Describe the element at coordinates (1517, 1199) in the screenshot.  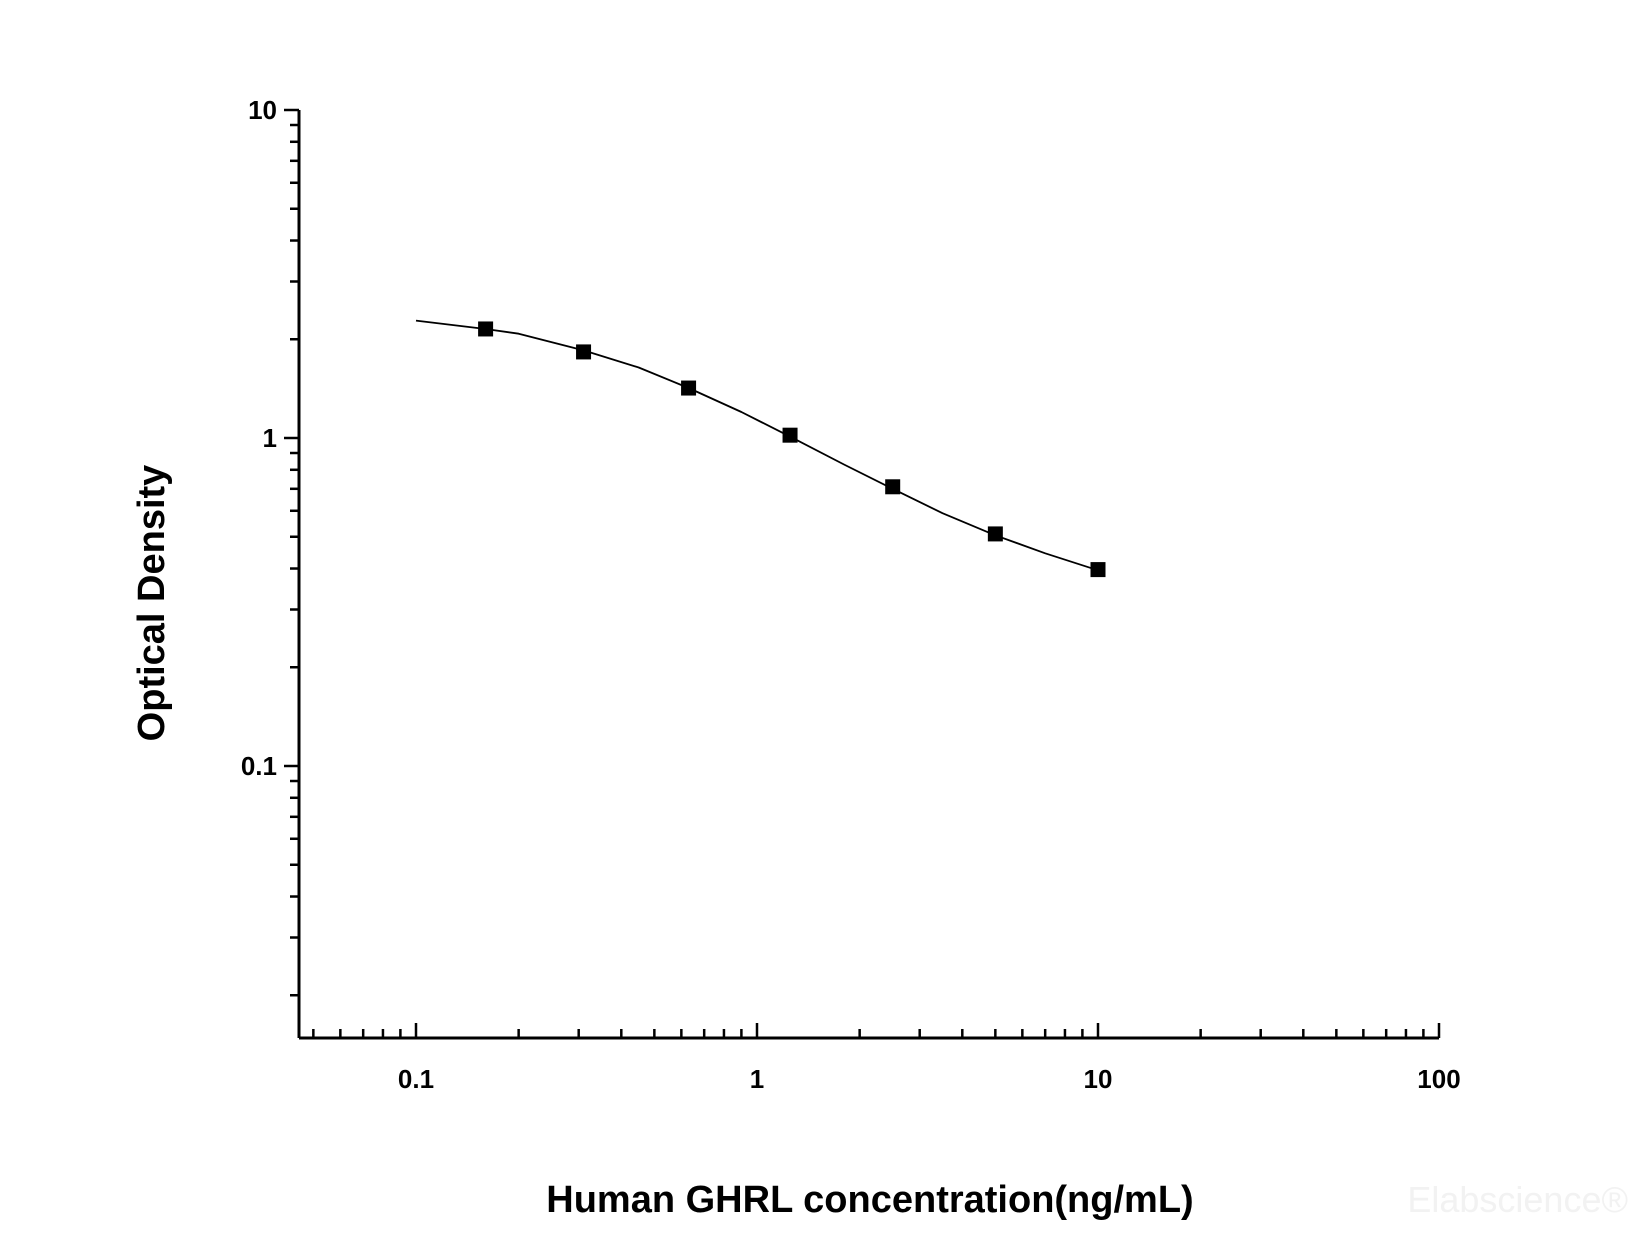
I see `watermark: Elabscience®` at that location.